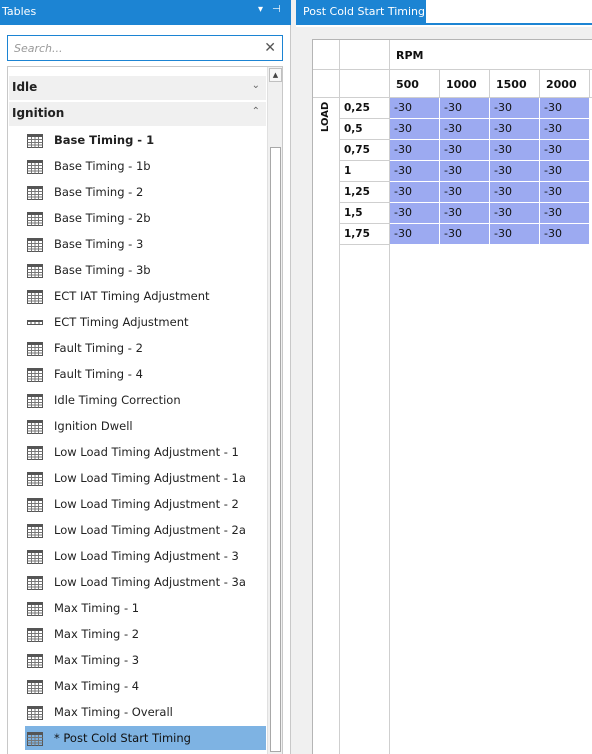 This screenshot has width=592, height=754. I want to click on tree-item-label: Base Timing - 2b, so click(102, 218).